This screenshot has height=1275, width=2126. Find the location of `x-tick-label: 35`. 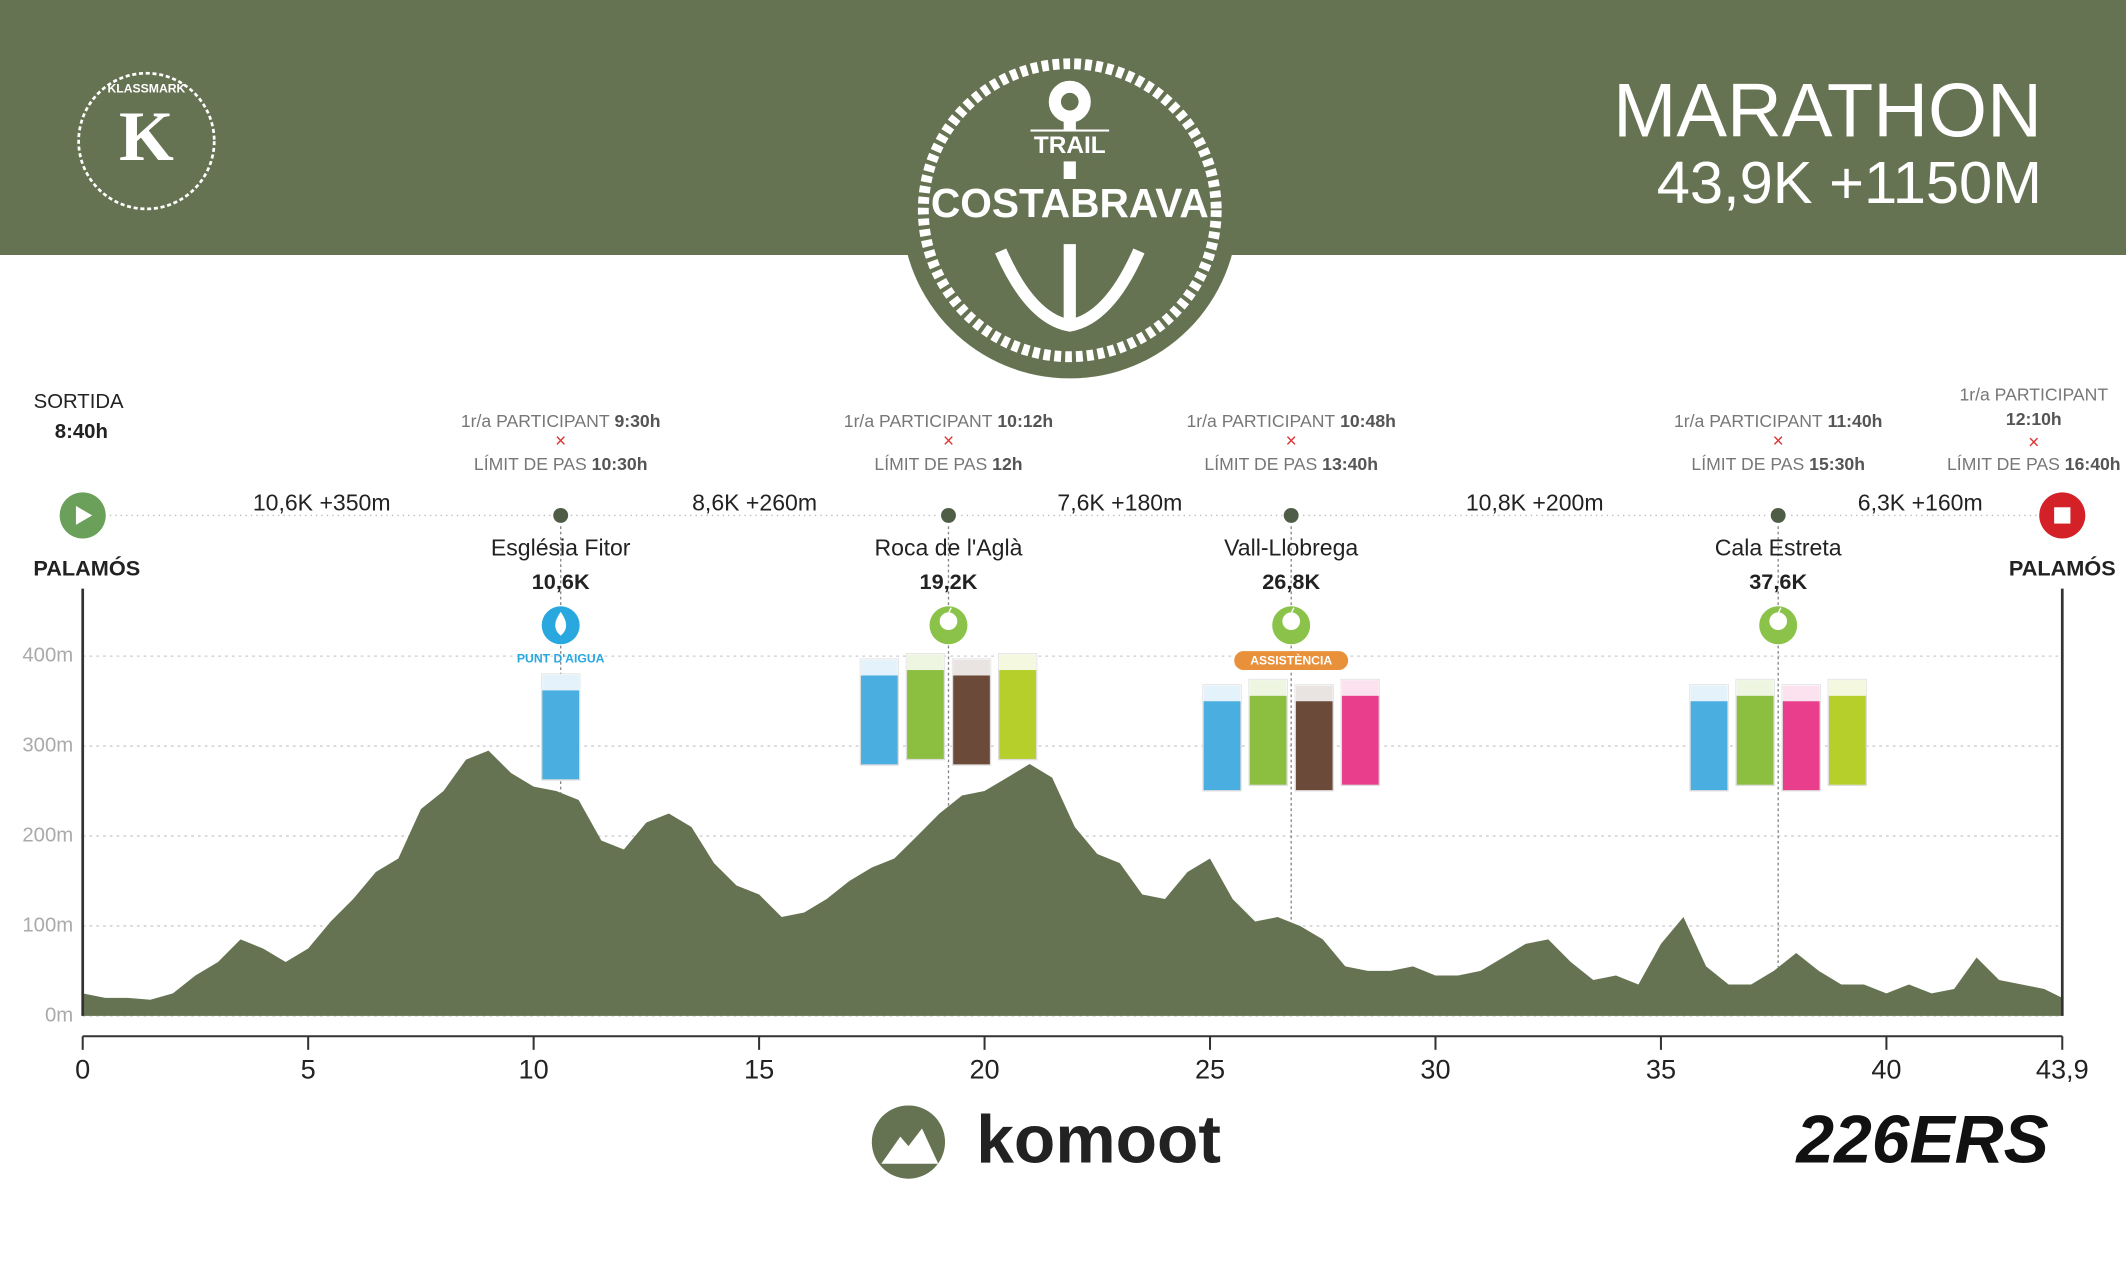

x-tick-label: 35 is located at coordinates (1661, 1069).